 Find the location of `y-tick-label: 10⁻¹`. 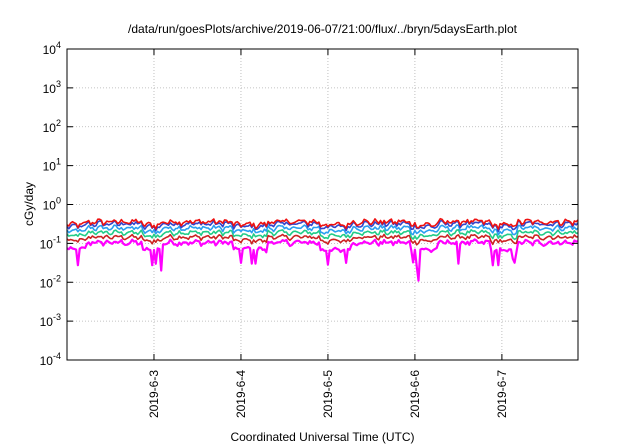

y-tick-label: 10⁻¹ is located at coordinates (50, 242).